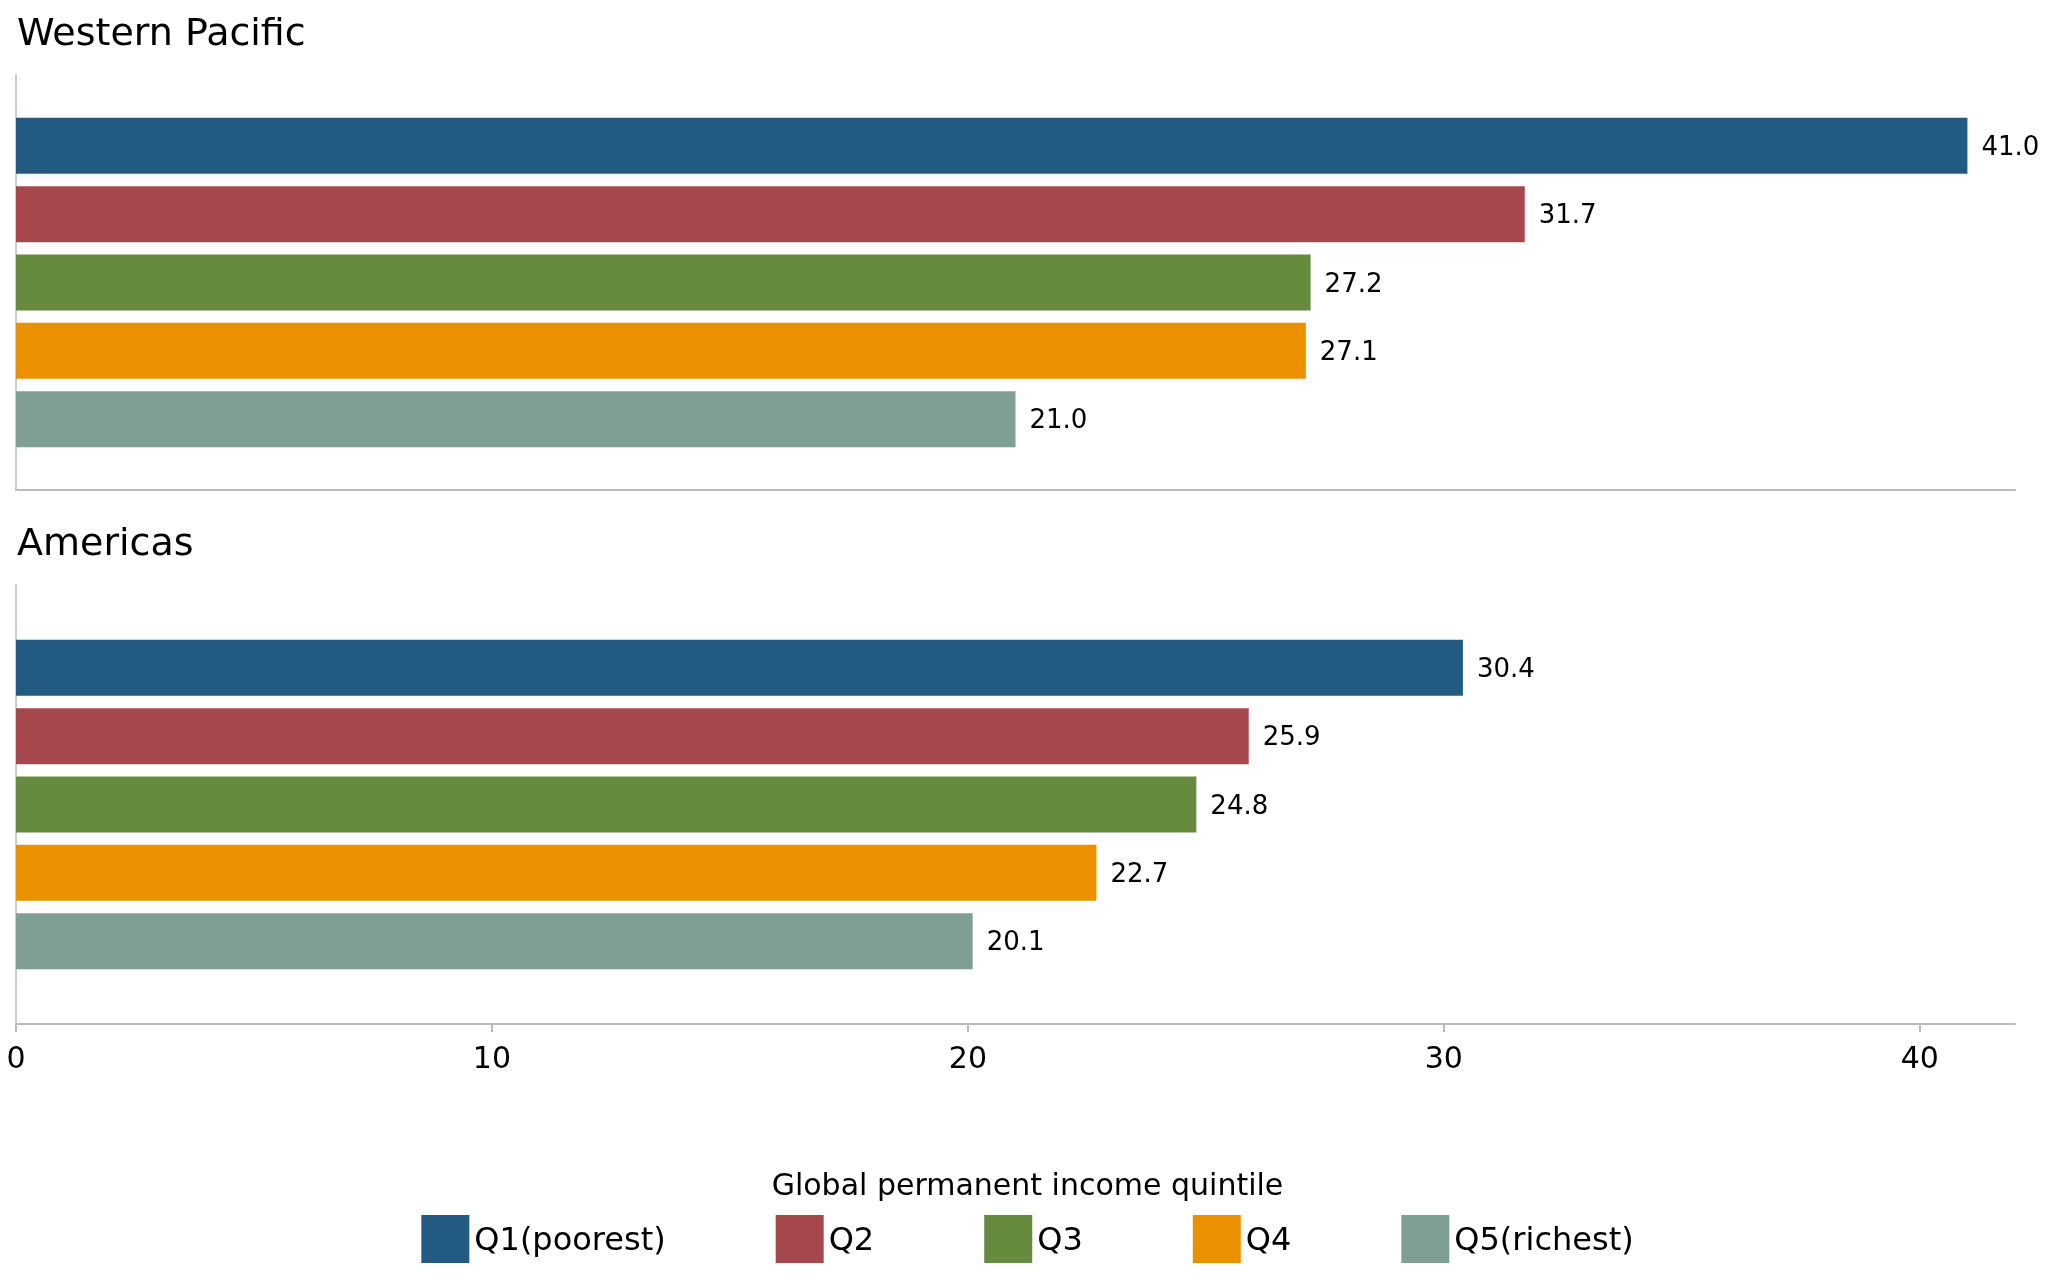 The height and width of the screenshot is (1274, 2055). I want to click on data-label: 22.7, so click(1139, 872).